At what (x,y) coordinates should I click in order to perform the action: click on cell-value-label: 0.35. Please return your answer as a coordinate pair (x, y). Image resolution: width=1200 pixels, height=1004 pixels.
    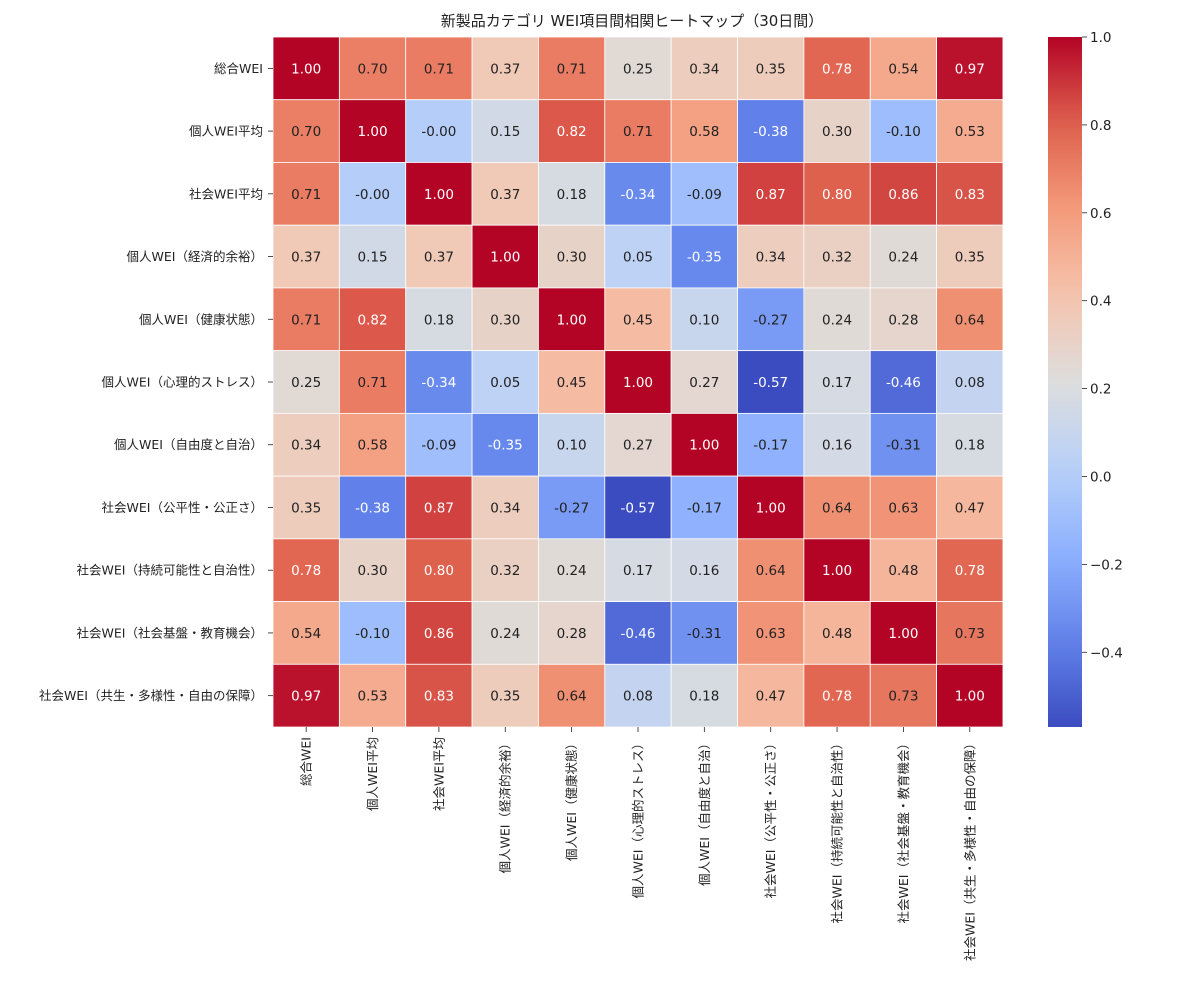
    Looking at the image, I should click on (306, 508).